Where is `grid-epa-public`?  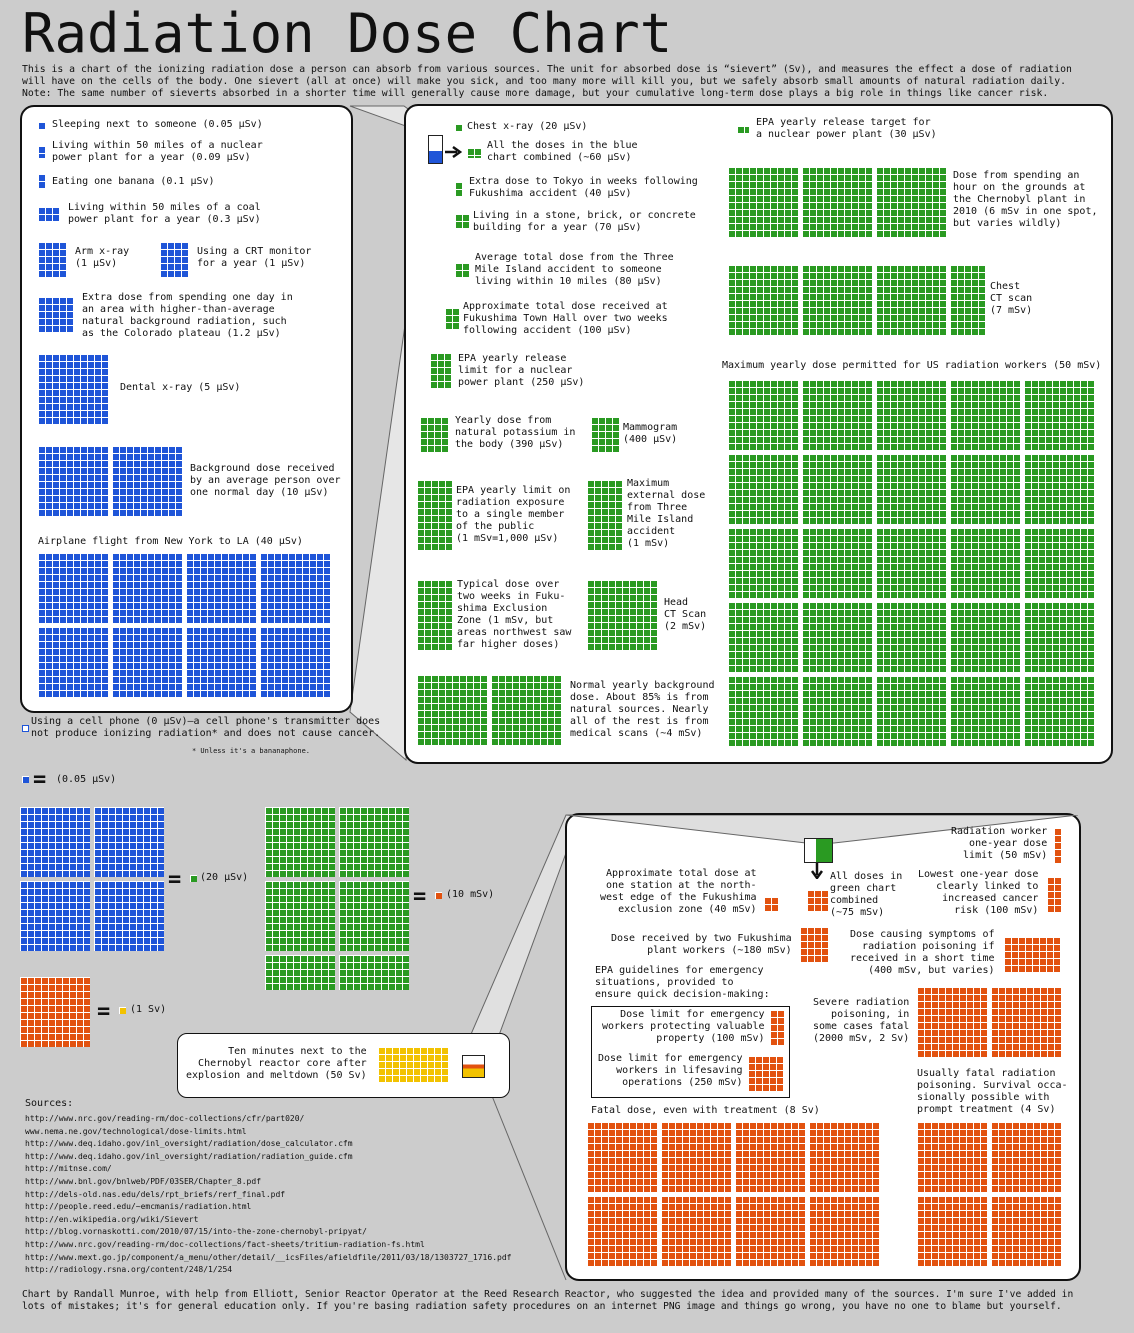 grid-epa-public is located at coordinates (434, 515).